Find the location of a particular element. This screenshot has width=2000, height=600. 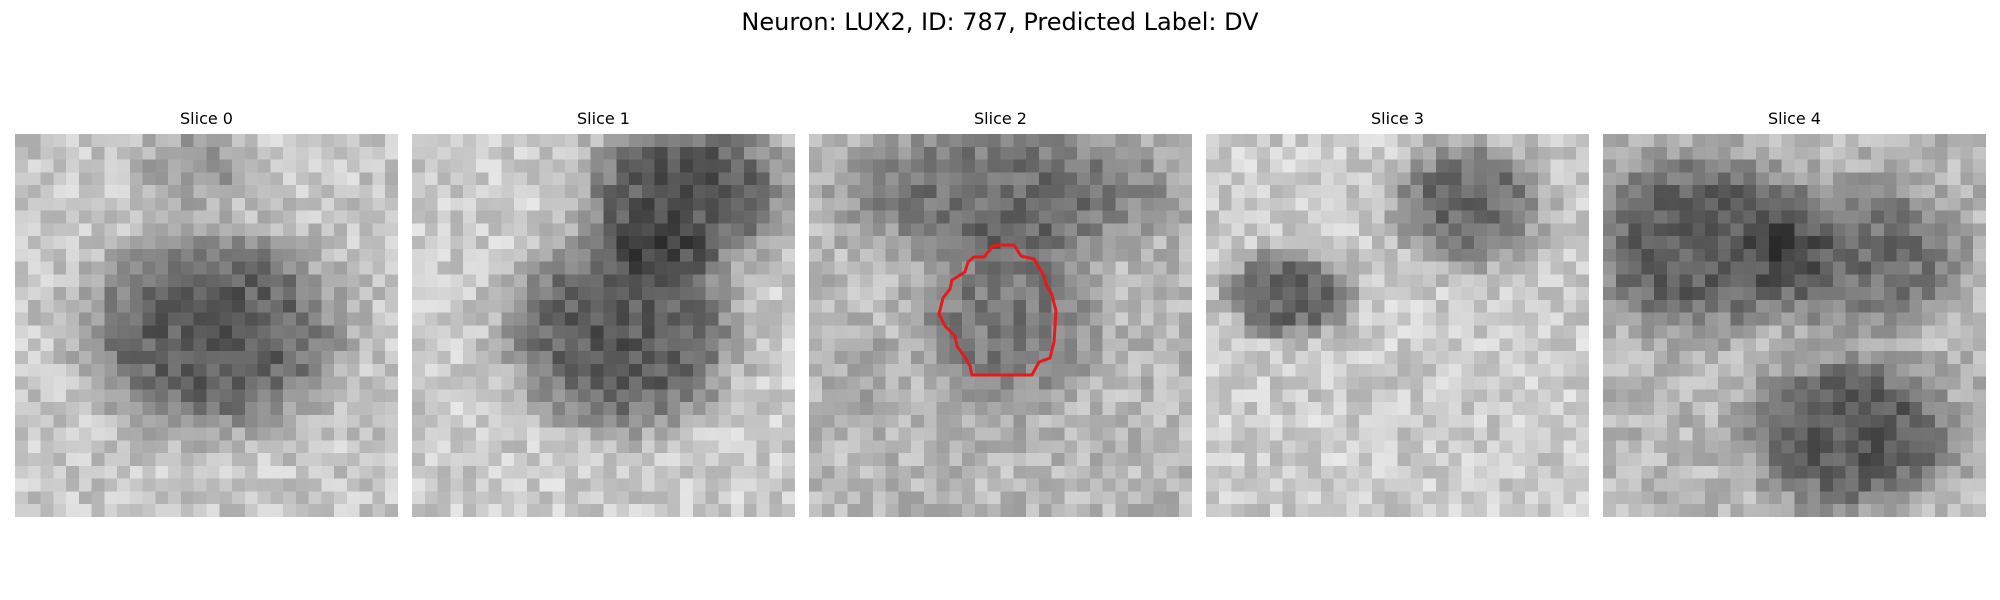

segmentation-contour is located at coordinates (997, 310).